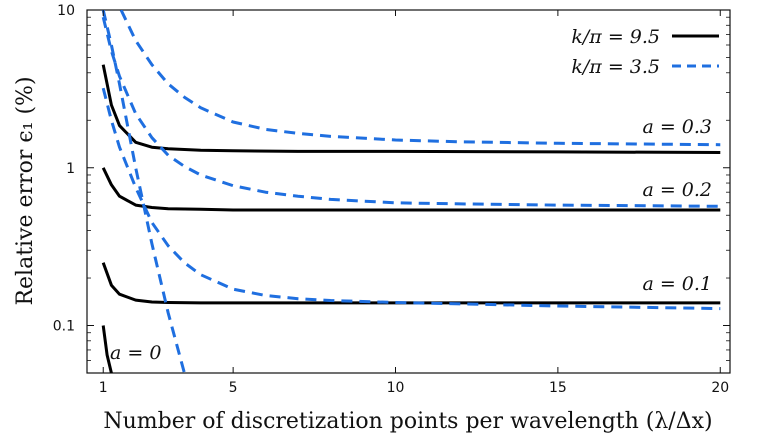 The width and height of the screenshot is (763, 441). Describe the element at coordinates (103, 388) in the screenshot. I see `x-tick-label: 1` at that location.